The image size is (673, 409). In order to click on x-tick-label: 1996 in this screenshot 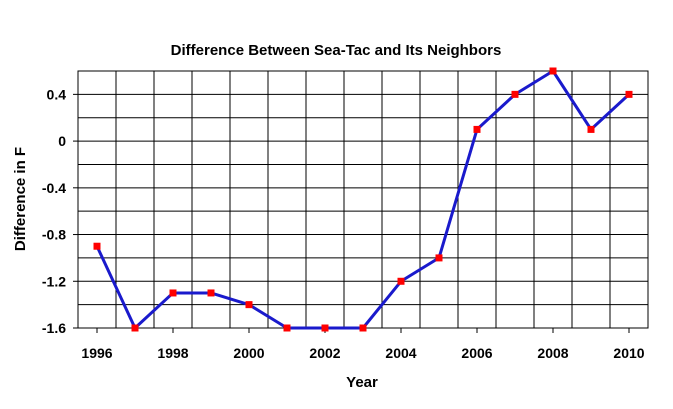, I will do `click(96, 353)`.